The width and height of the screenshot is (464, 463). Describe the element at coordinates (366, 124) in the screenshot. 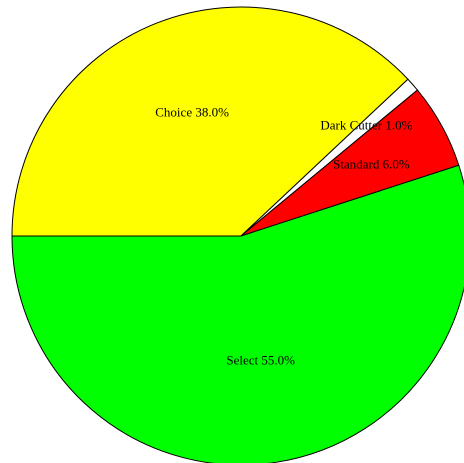

I see `slice-label-dark-cutter: Dark Cutter 1.0%` at that location.